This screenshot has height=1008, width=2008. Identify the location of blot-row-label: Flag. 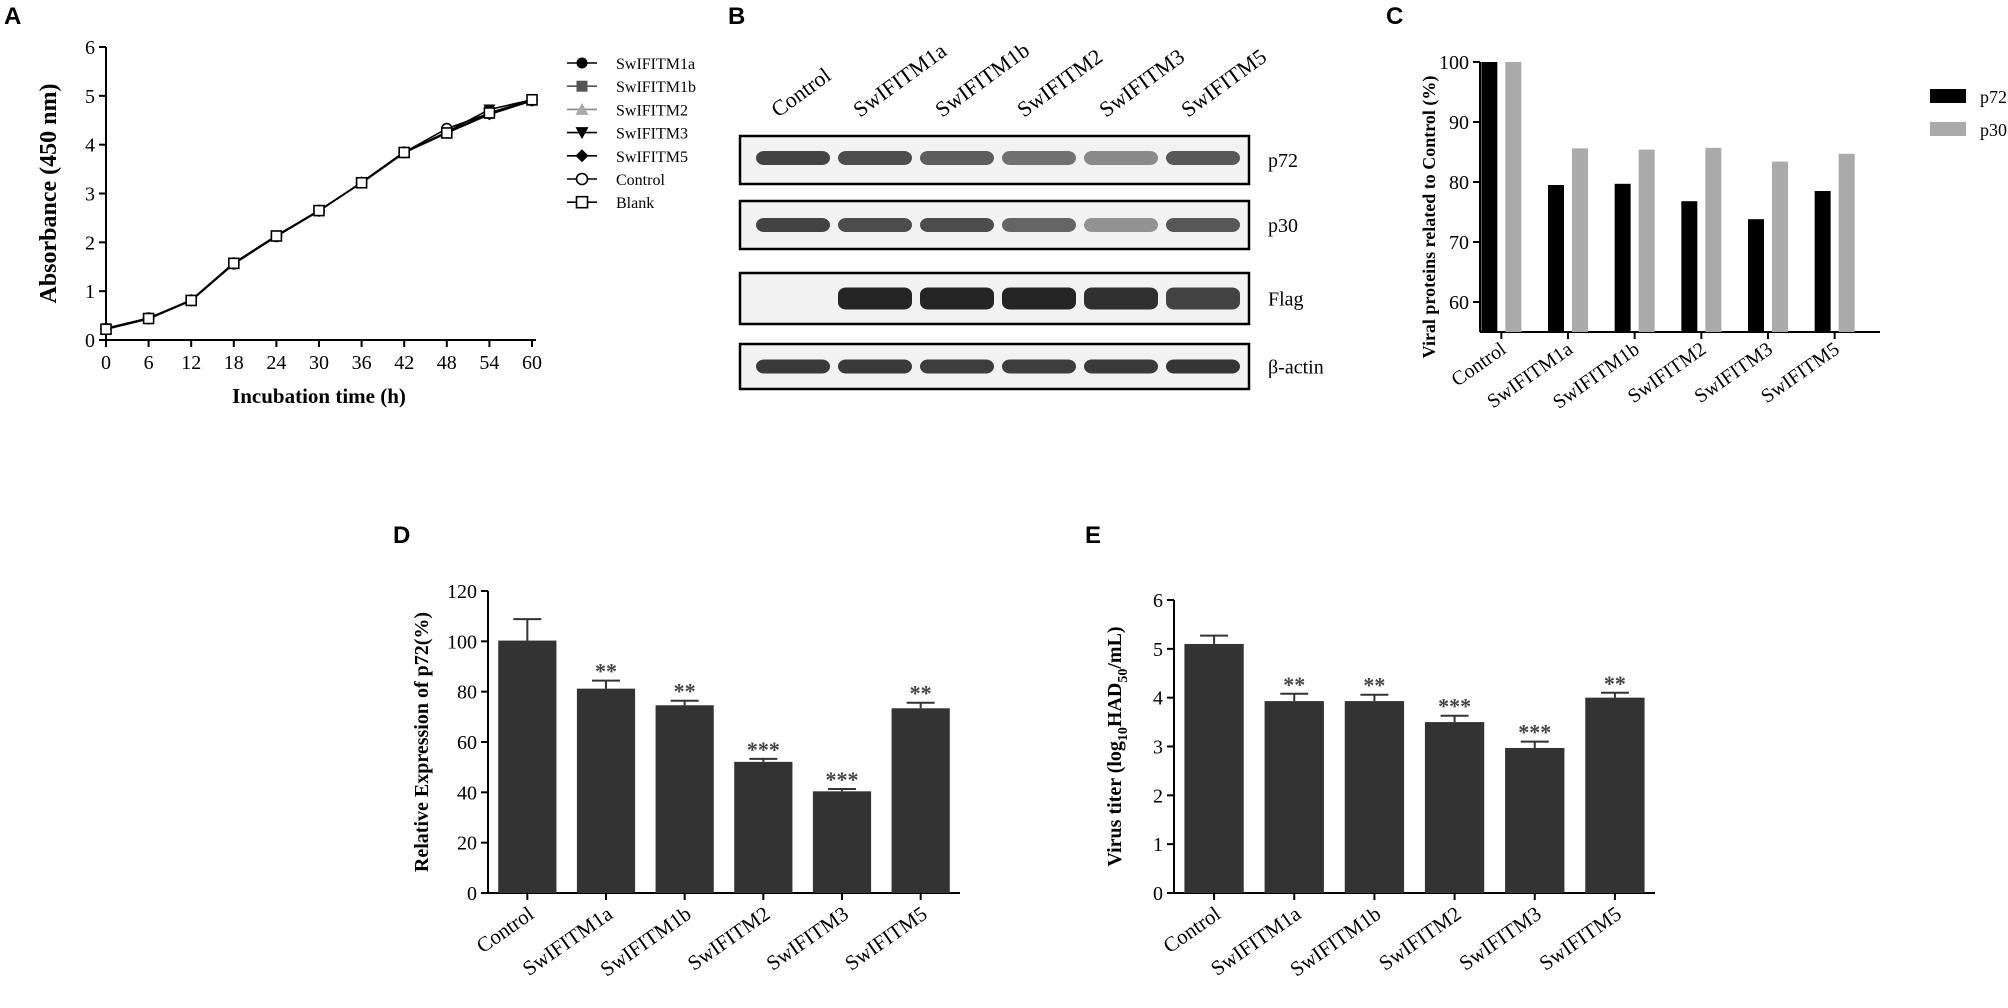
(1286, 300).